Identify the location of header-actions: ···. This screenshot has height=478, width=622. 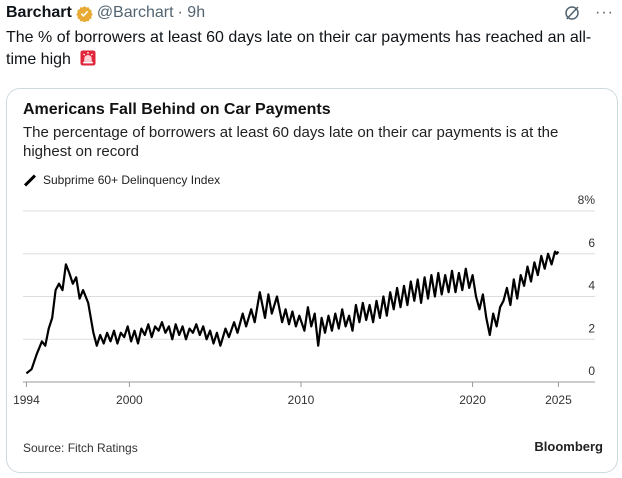
(588, 13).